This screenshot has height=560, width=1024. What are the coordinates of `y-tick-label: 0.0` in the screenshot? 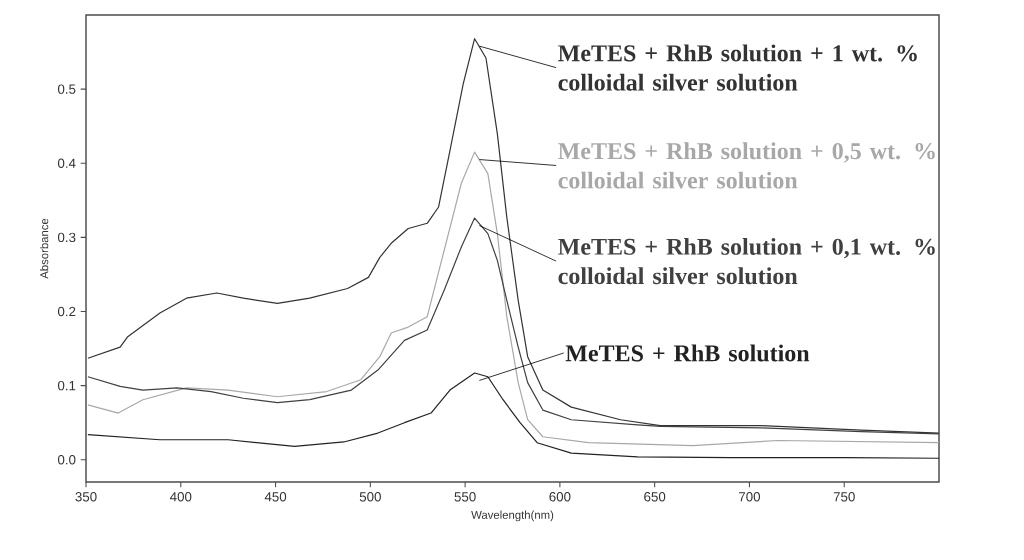 It's located at (66, 460).